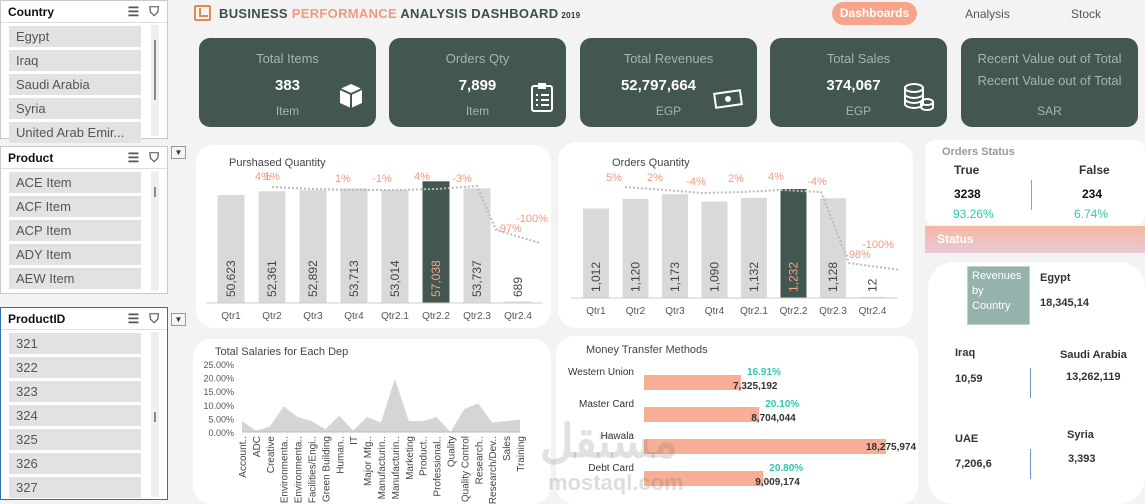 The width and height of the screenshot is (1145, 504). I want to click on divider, so click(1030, 464).